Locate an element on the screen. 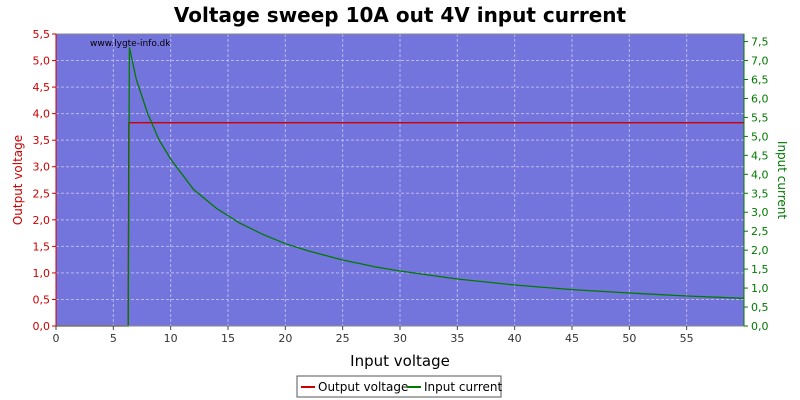  y-right-tick-label: 2,0 is located at coordinates (760, 250).